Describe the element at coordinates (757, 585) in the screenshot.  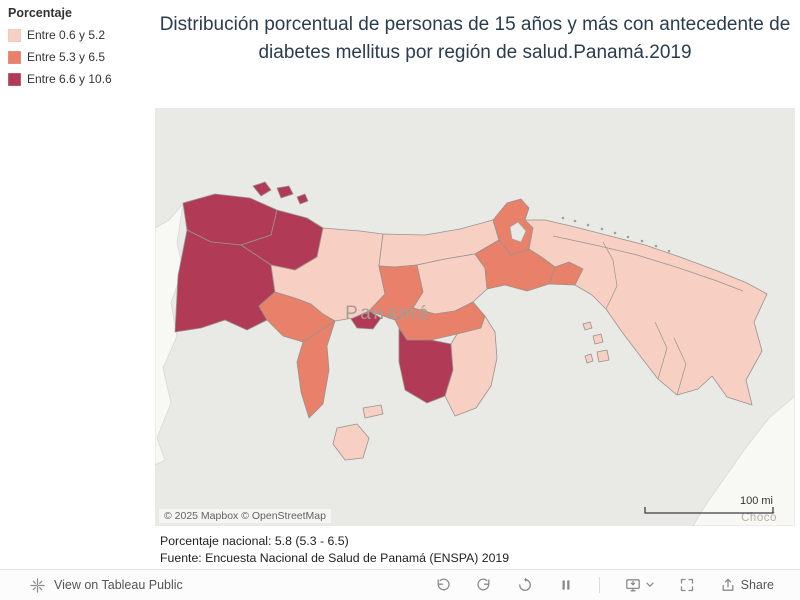
I see `share-label: Share` at that location.